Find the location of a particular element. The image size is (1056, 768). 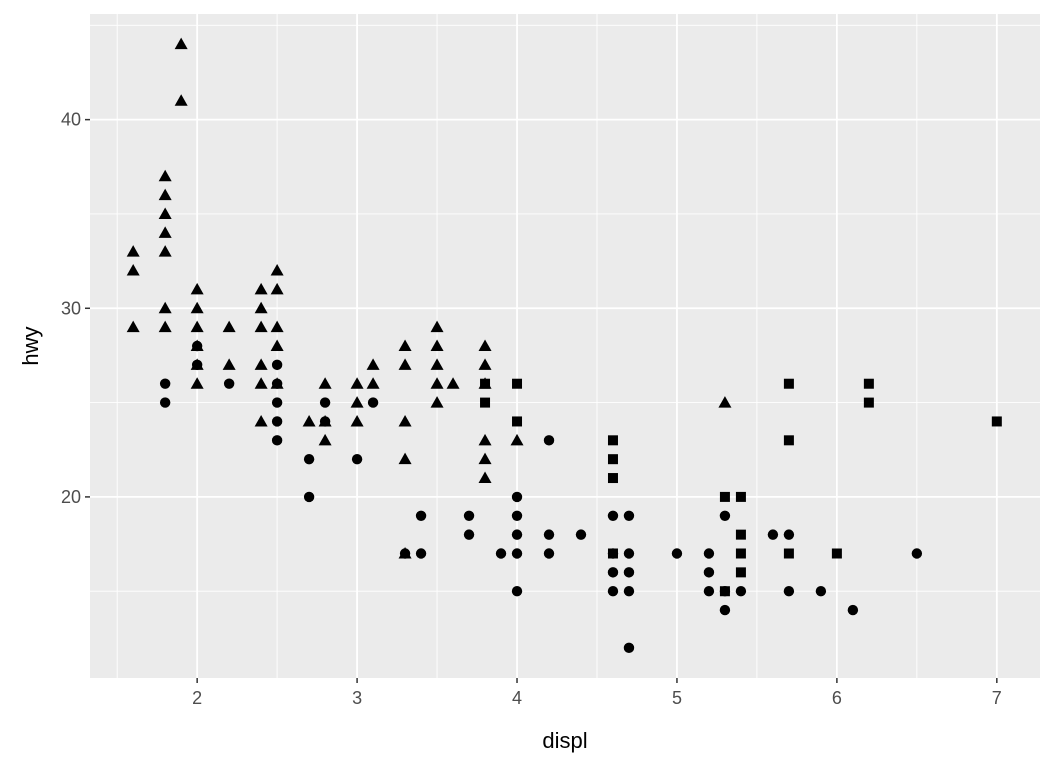

x-tick-label: 4 is located at coordinates (517, 698).